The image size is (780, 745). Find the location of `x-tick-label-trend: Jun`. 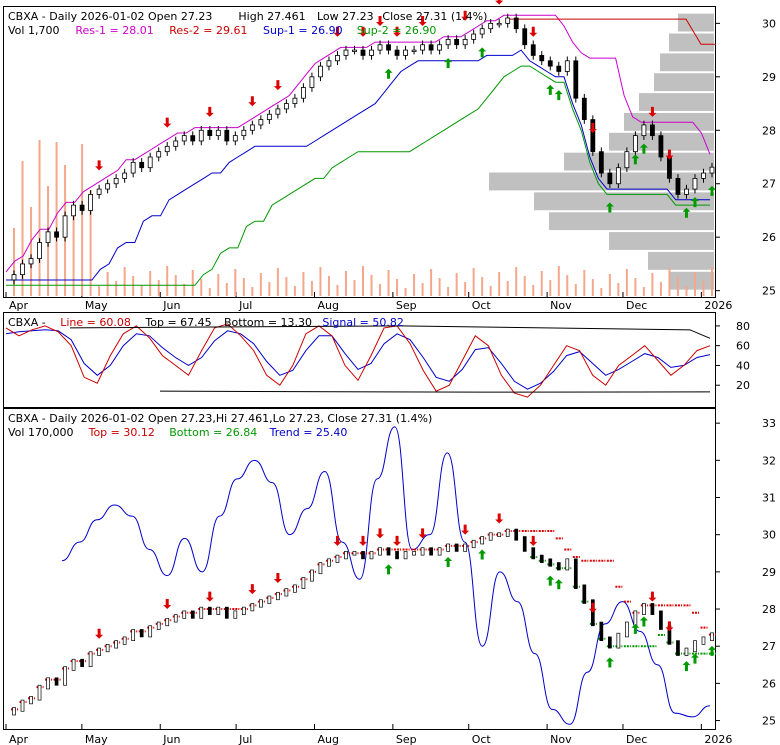

x-tick-label-trend: Jun is located at coordinates (171, 739).